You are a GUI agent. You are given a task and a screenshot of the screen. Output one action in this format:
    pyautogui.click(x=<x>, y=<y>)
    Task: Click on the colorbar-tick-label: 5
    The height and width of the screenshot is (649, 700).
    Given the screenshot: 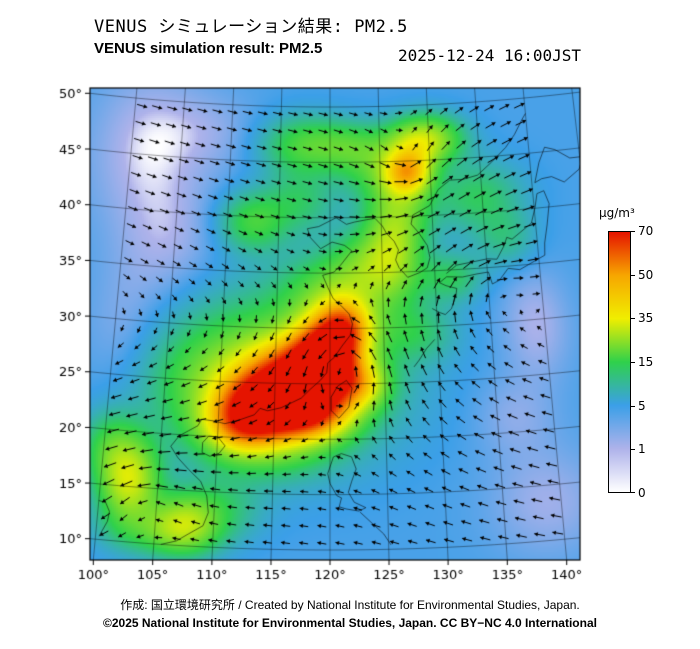 What is the action you would take?
    pyautogui.click(x=642, y=405)
    